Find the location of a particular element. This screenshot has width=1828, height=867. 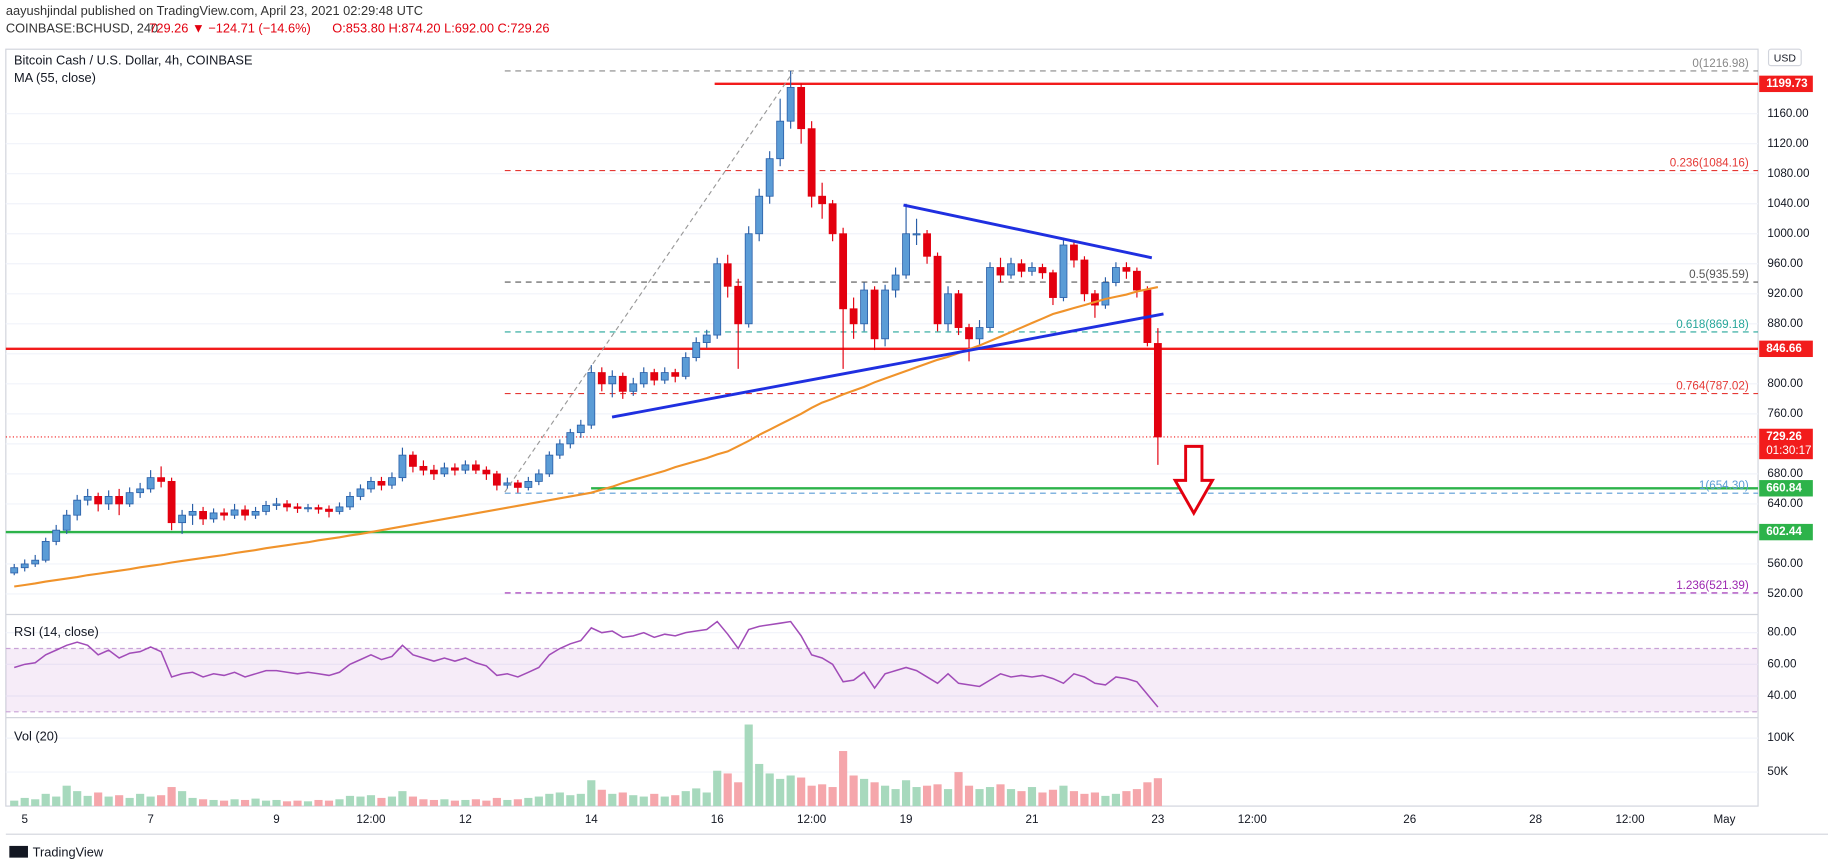

rsi-line is located at coordinates (586, 664).